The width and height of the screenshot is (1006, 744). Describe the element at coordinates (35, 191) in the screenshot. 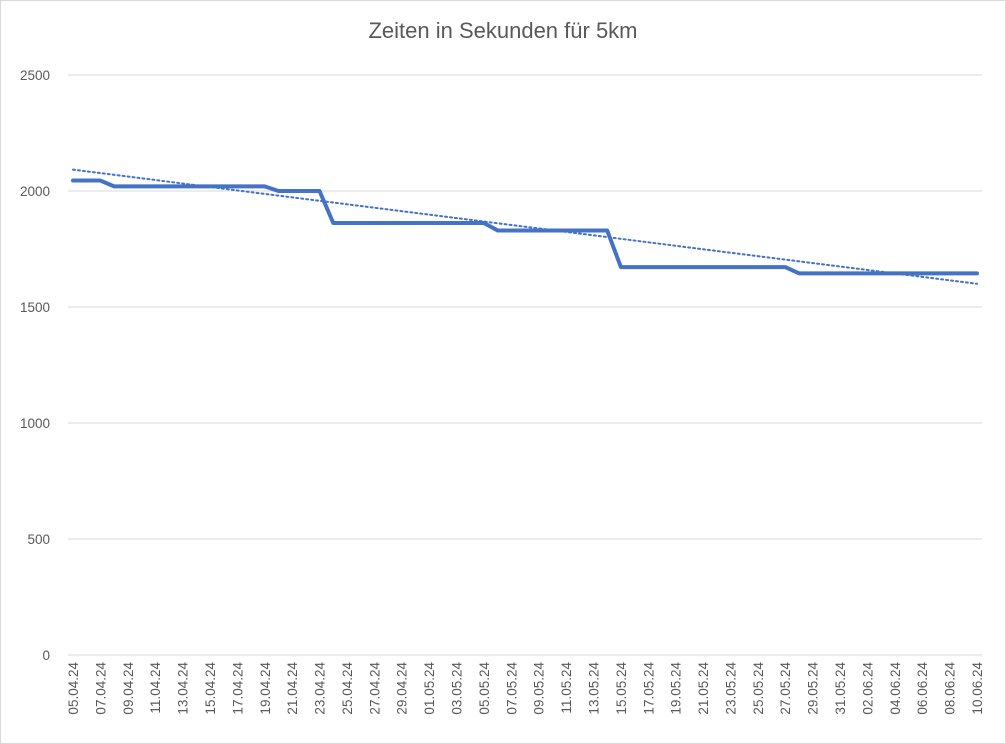

I see `y-tick-label-2000: 2000` at that location.